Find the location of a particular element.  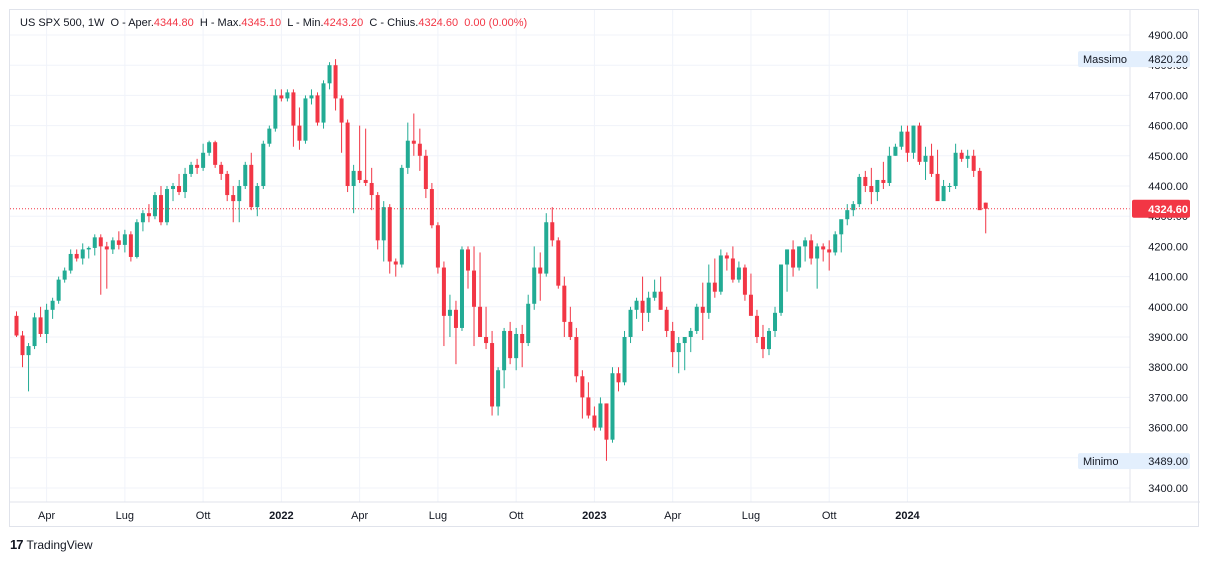

high-label: H - Max. is located at coordinates (220, 23).